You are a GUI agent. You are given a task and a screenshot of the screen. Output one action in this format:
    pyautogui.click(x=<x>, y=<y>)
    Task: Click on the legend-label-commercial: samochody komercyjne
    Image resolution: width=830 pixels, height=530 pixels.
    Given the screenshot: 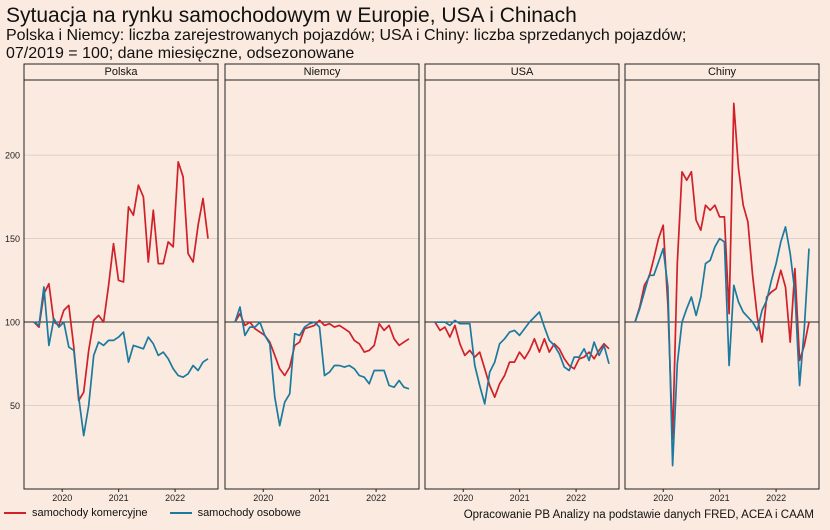 What is the action you would take?
    pyautogui.click(x=90, y=513)
    